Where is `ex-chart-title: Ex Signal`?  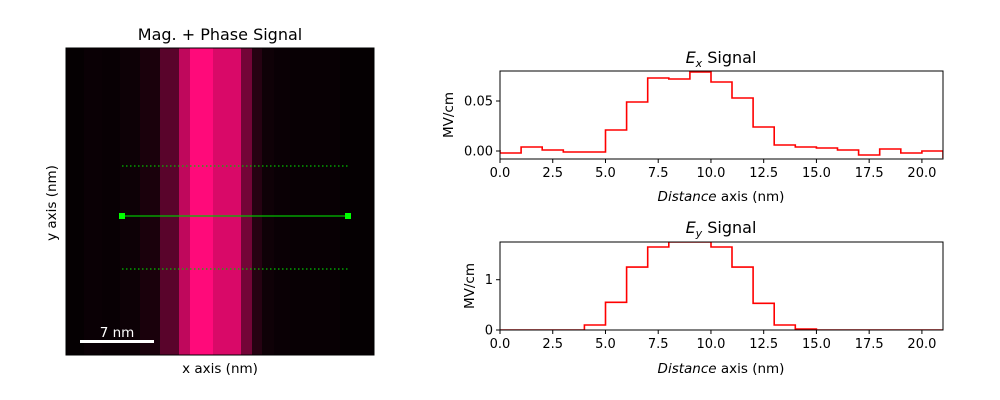
ex-chart-title: Ex Signal is located at coordinates (721, 59).